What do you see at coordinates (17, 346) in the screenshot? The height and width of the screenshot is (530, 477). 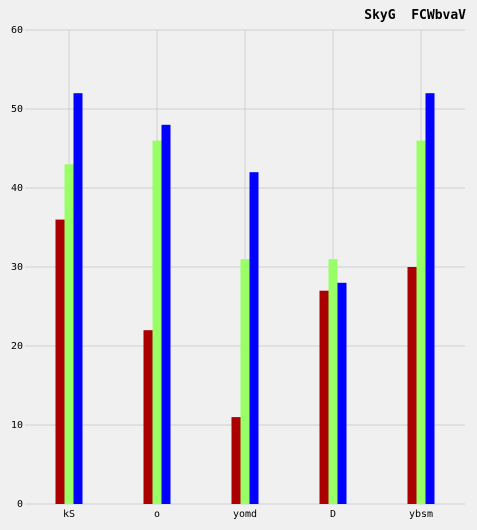 I see `y-tick-label: 20` at bounding box center [17, 346].